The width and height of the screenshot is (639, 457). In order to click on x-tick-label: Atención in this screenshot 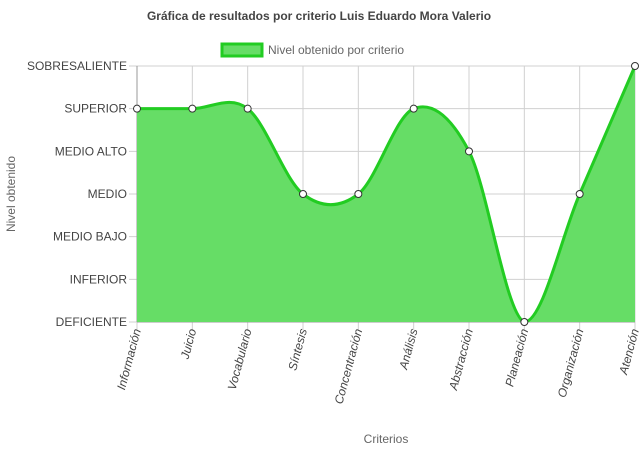, I will do `click(627, 352)`.